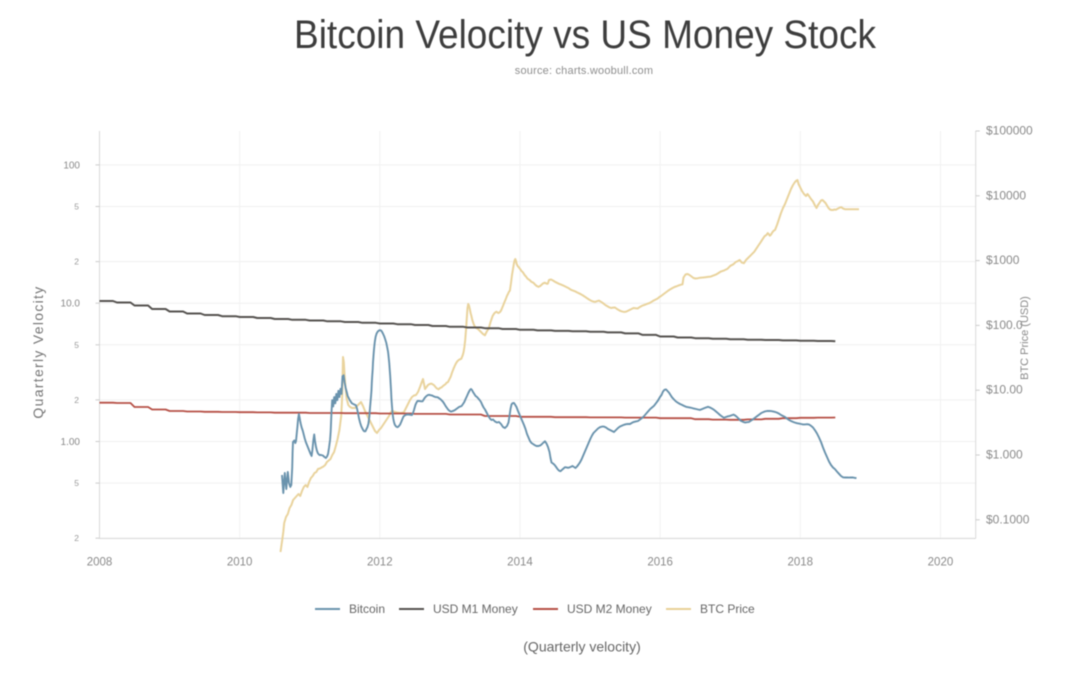 The image size is (1080, 675). I want to click on svg-text: BTC Price, so click(727, 609).